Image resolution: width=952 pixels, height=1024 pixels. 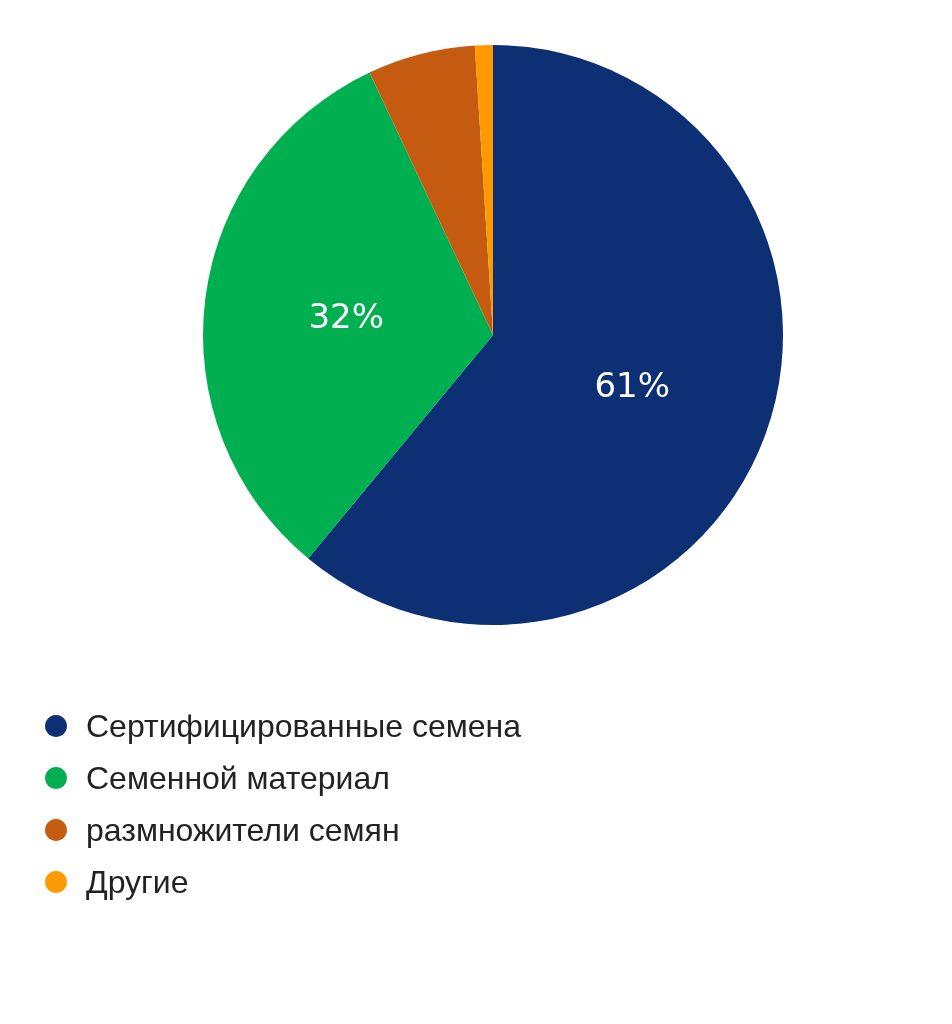 I want to click on data-label: 32%, so click(x=346, y=316).